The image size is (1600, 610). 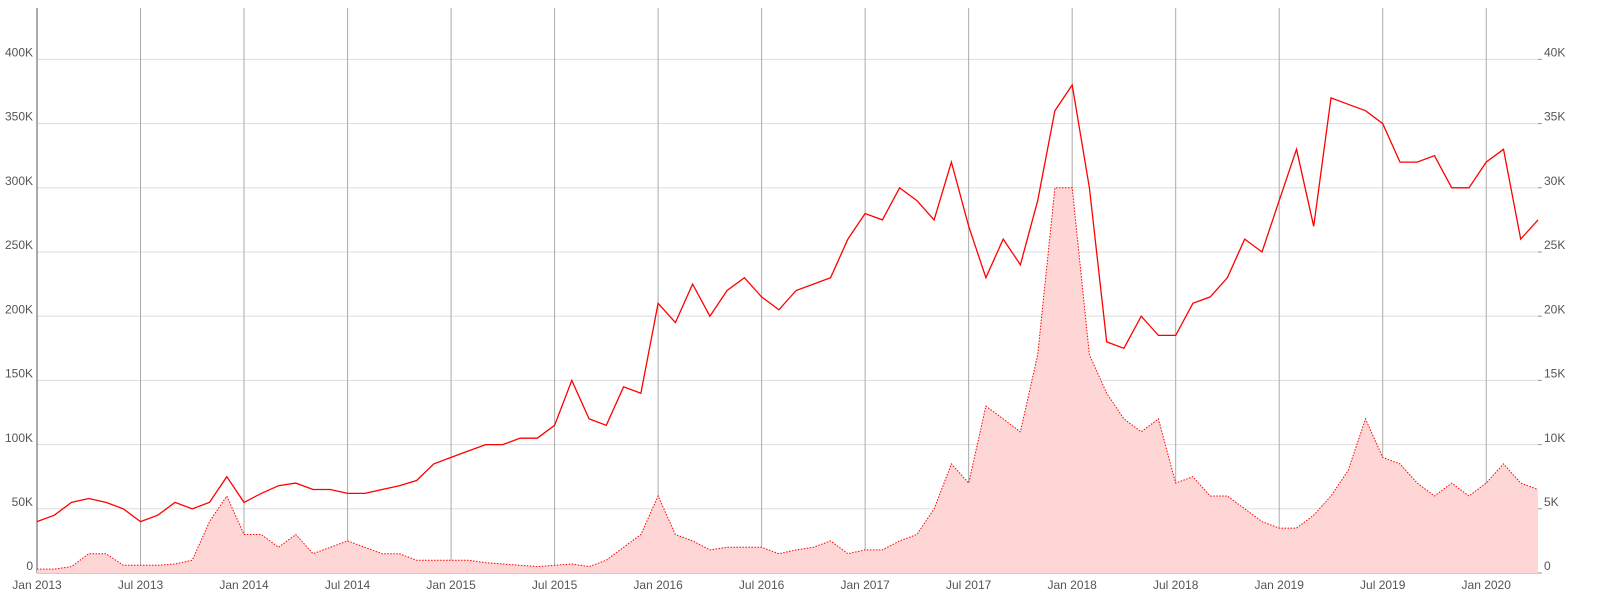 What do you see at coordinates (865, 585) in the screenshot?
I see `x-tick-label: Jan 2017` at bounding box center [865, 585].